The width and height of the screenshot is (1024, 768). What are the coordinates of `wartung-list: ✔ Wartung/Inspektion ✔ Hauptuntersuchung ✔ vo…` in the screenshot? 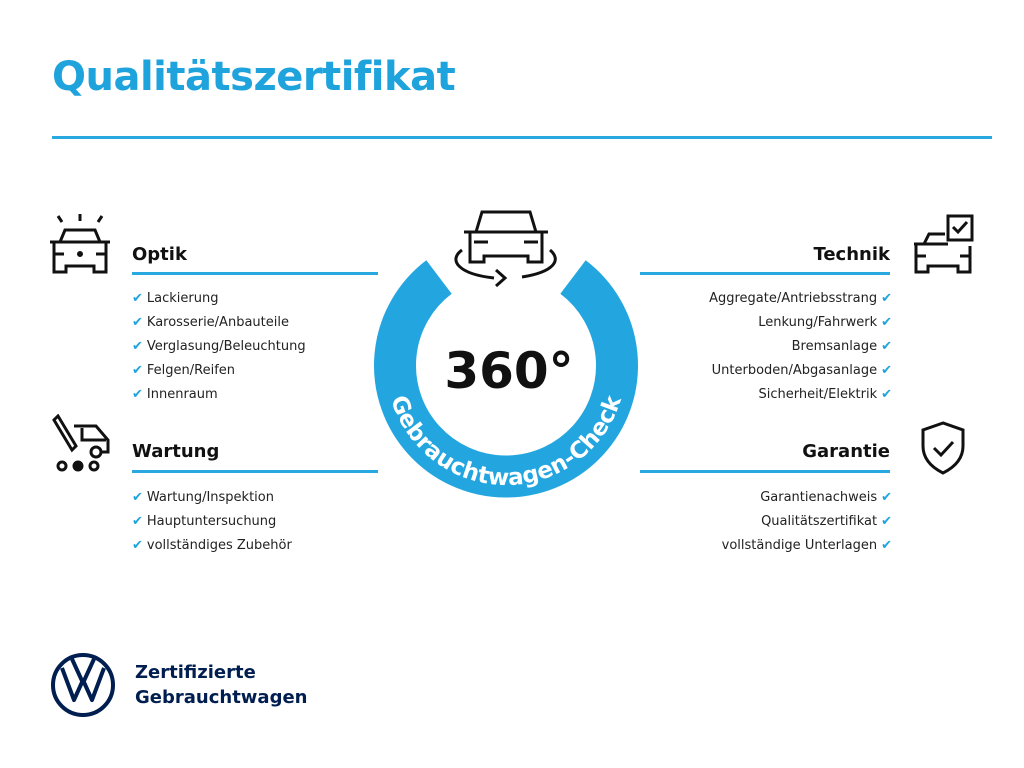 It's located at (212, 522).